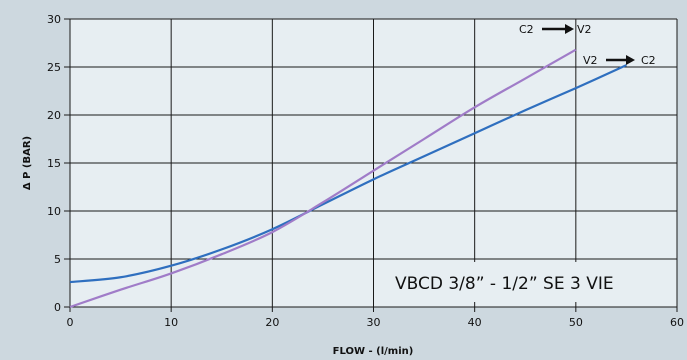 This screenshot has width=687, height=360. Describe the element at coordinates (54, 211) in the screenshot. I see `y-tick-label: 10` at that location.